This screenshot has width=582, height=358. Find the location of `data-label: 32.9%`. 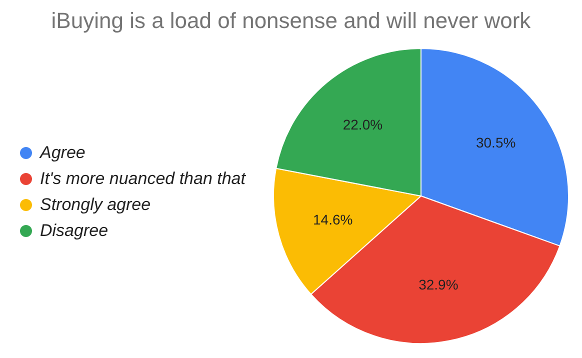

data-label: 32.9% is located at coordinates (438, 284).